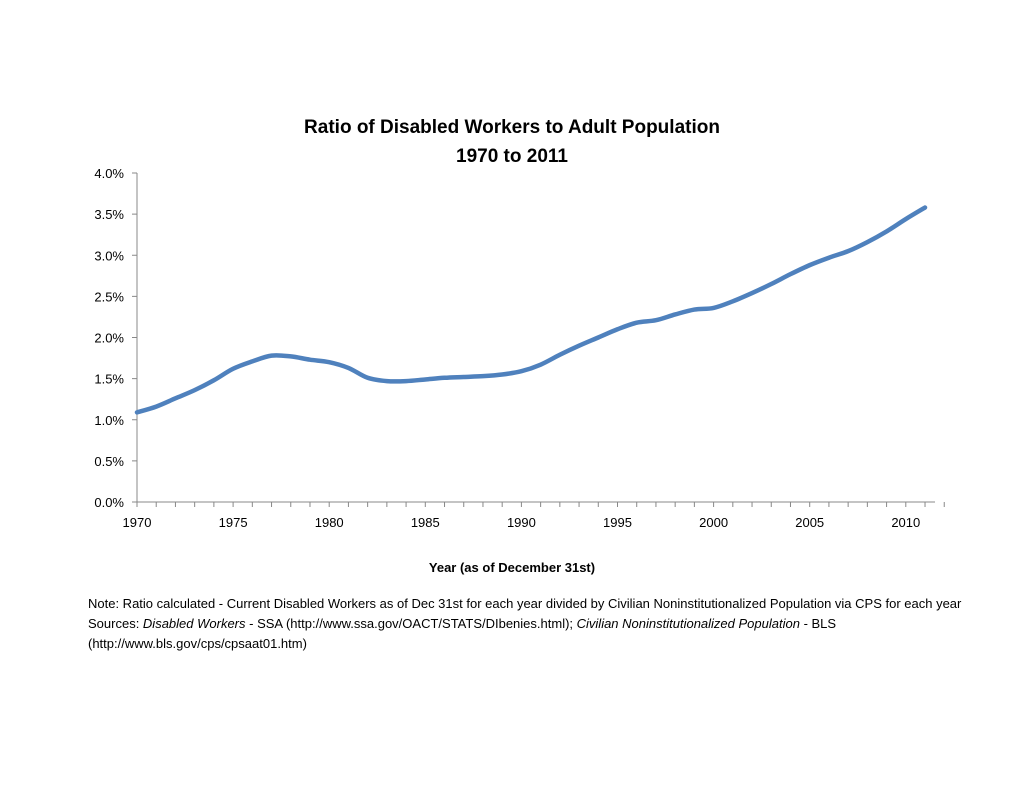  I want to click on x-axis-title: Year (as of December 31st), so click(512, 567).